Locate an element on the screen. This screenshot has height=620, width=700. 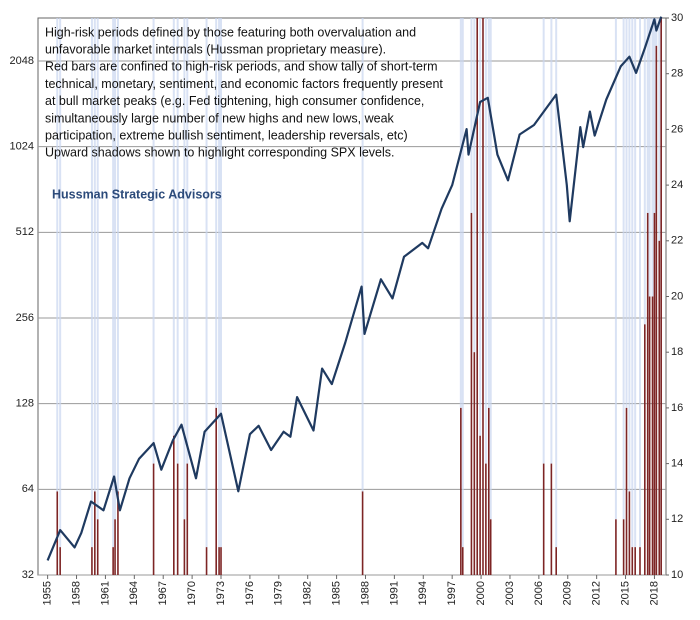
x-tick-label: 1973 is located at coordinates (221, 593).